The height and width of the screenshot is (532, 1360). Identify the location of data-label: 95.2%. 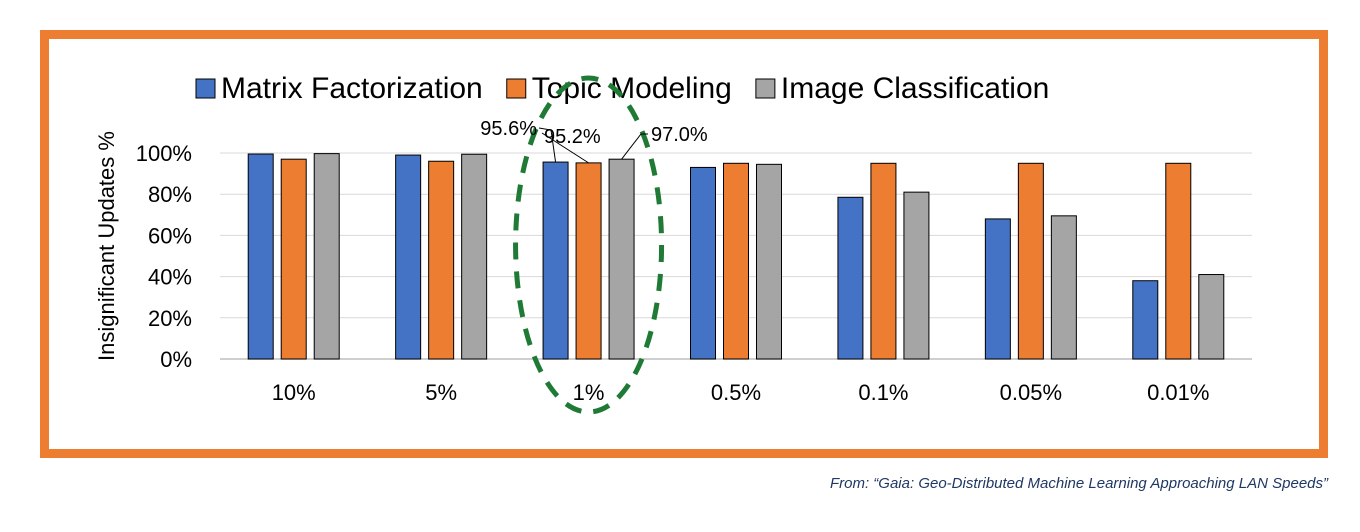
(572, 137).